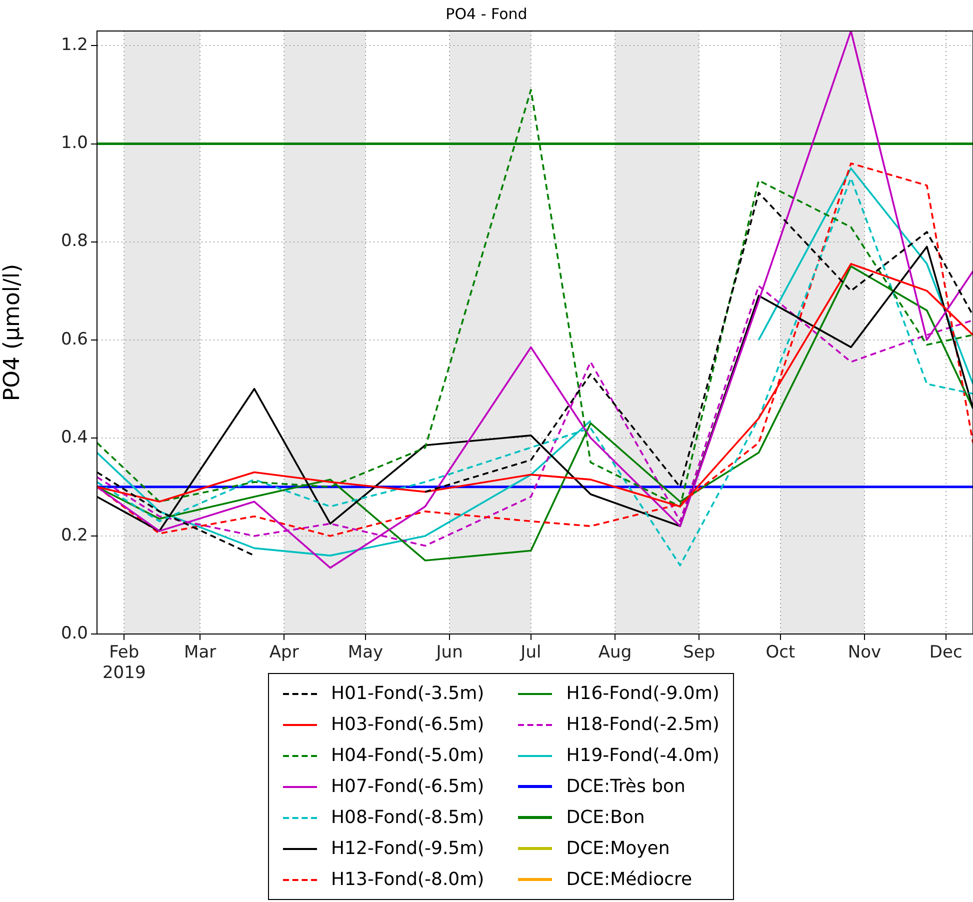 The image size is (973, 902). What do you see at coordinates (407, 786) in the screenshot?
I see `legend-label: H07-Fond(-6.5m)` at bounding box center [407, 786].